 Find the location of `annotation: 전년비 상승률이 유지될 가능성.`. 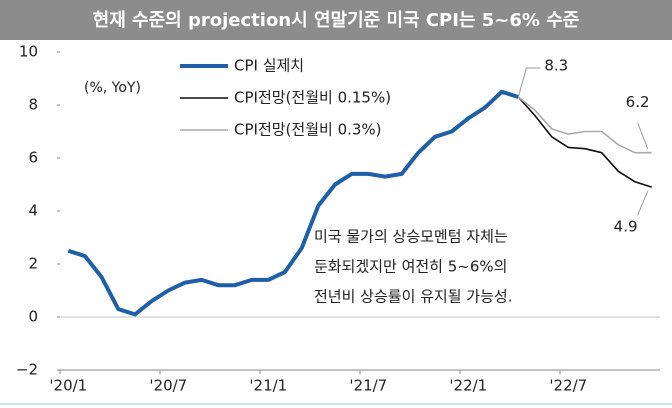

annotation: 전년비 상승률이 유지될 가능성. is located at coordinates (413, 297).